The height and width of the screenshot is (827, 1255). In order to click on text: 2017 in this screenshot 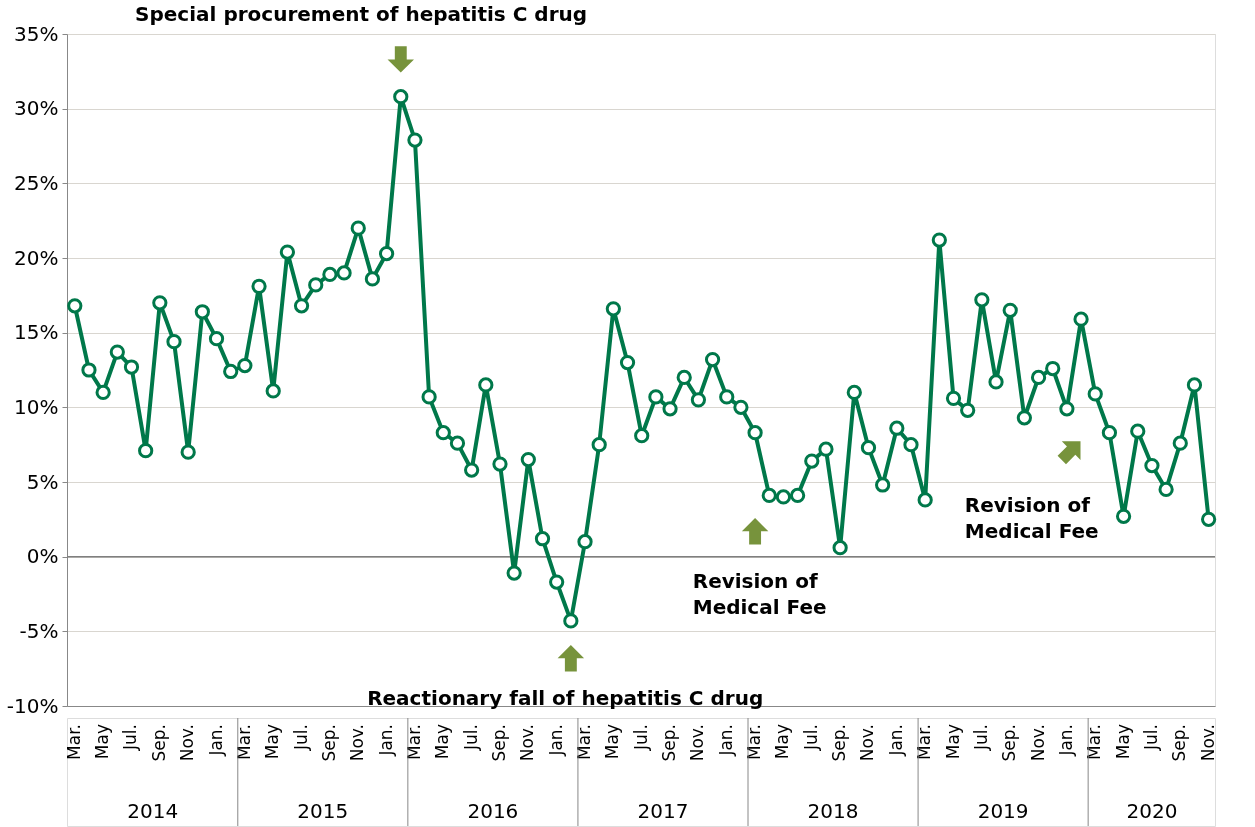, I will do `click(663, 811)`.